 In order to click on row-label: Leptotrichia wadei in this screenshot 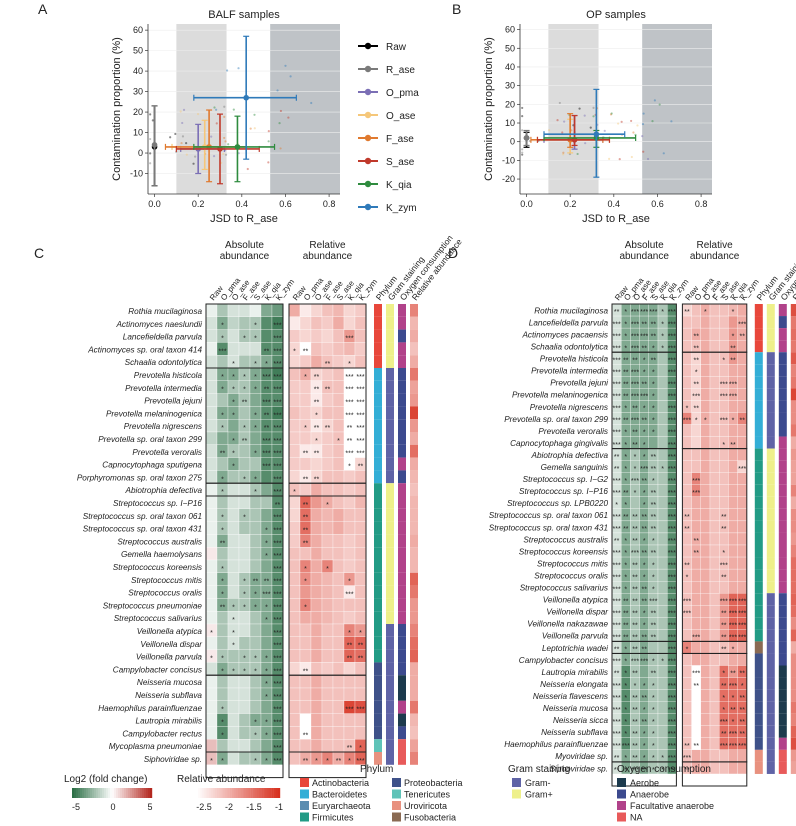, I will do `click(575, 648)`.